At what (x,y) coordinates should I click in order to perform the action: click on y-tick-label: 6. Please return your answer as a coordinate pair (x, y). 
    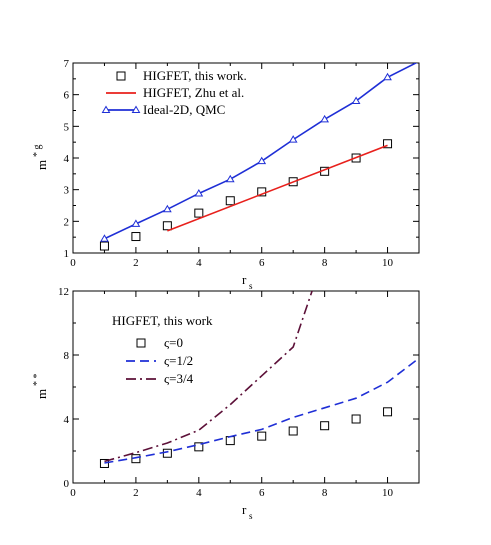
    Looking at the image, I should click on (67, 96).